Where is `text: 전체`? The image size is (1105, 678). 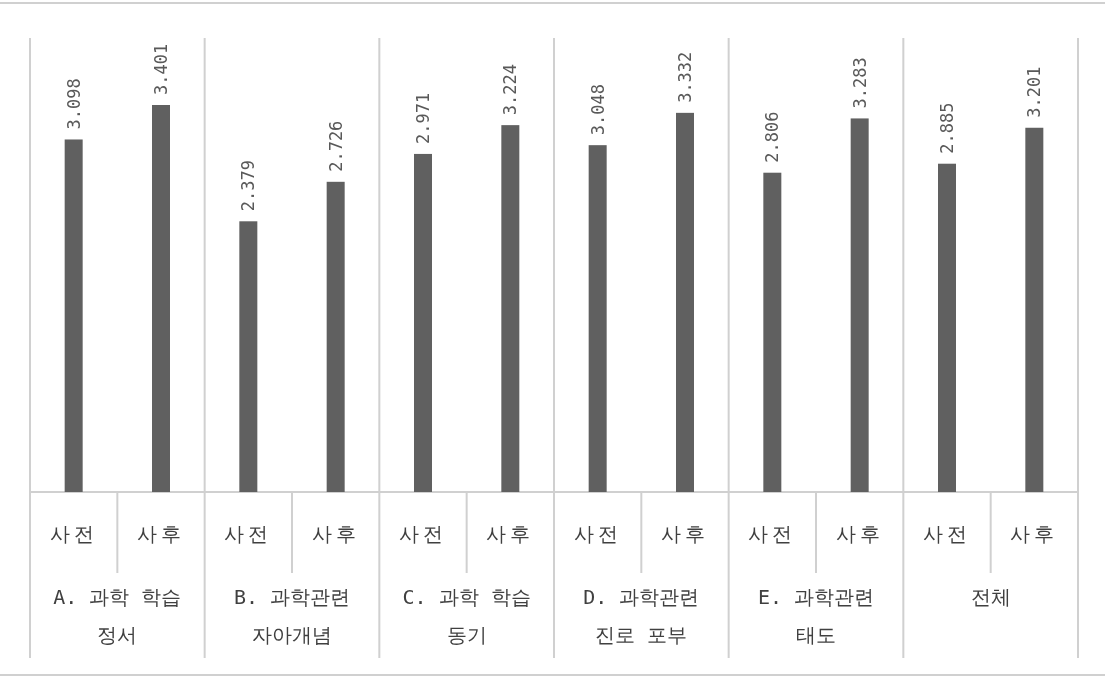 text: 전체 is located at coordinates (990, 597).